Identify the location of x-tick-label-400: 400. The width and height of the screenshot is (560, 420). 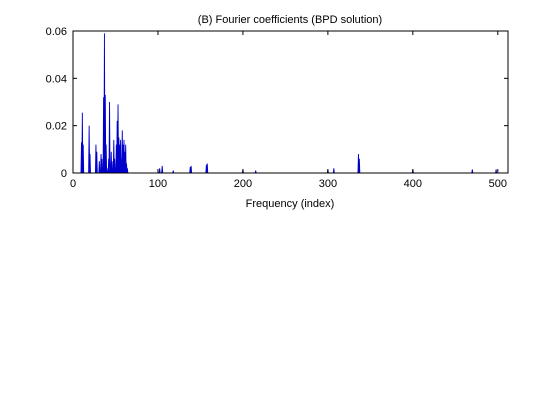
(413, 184).